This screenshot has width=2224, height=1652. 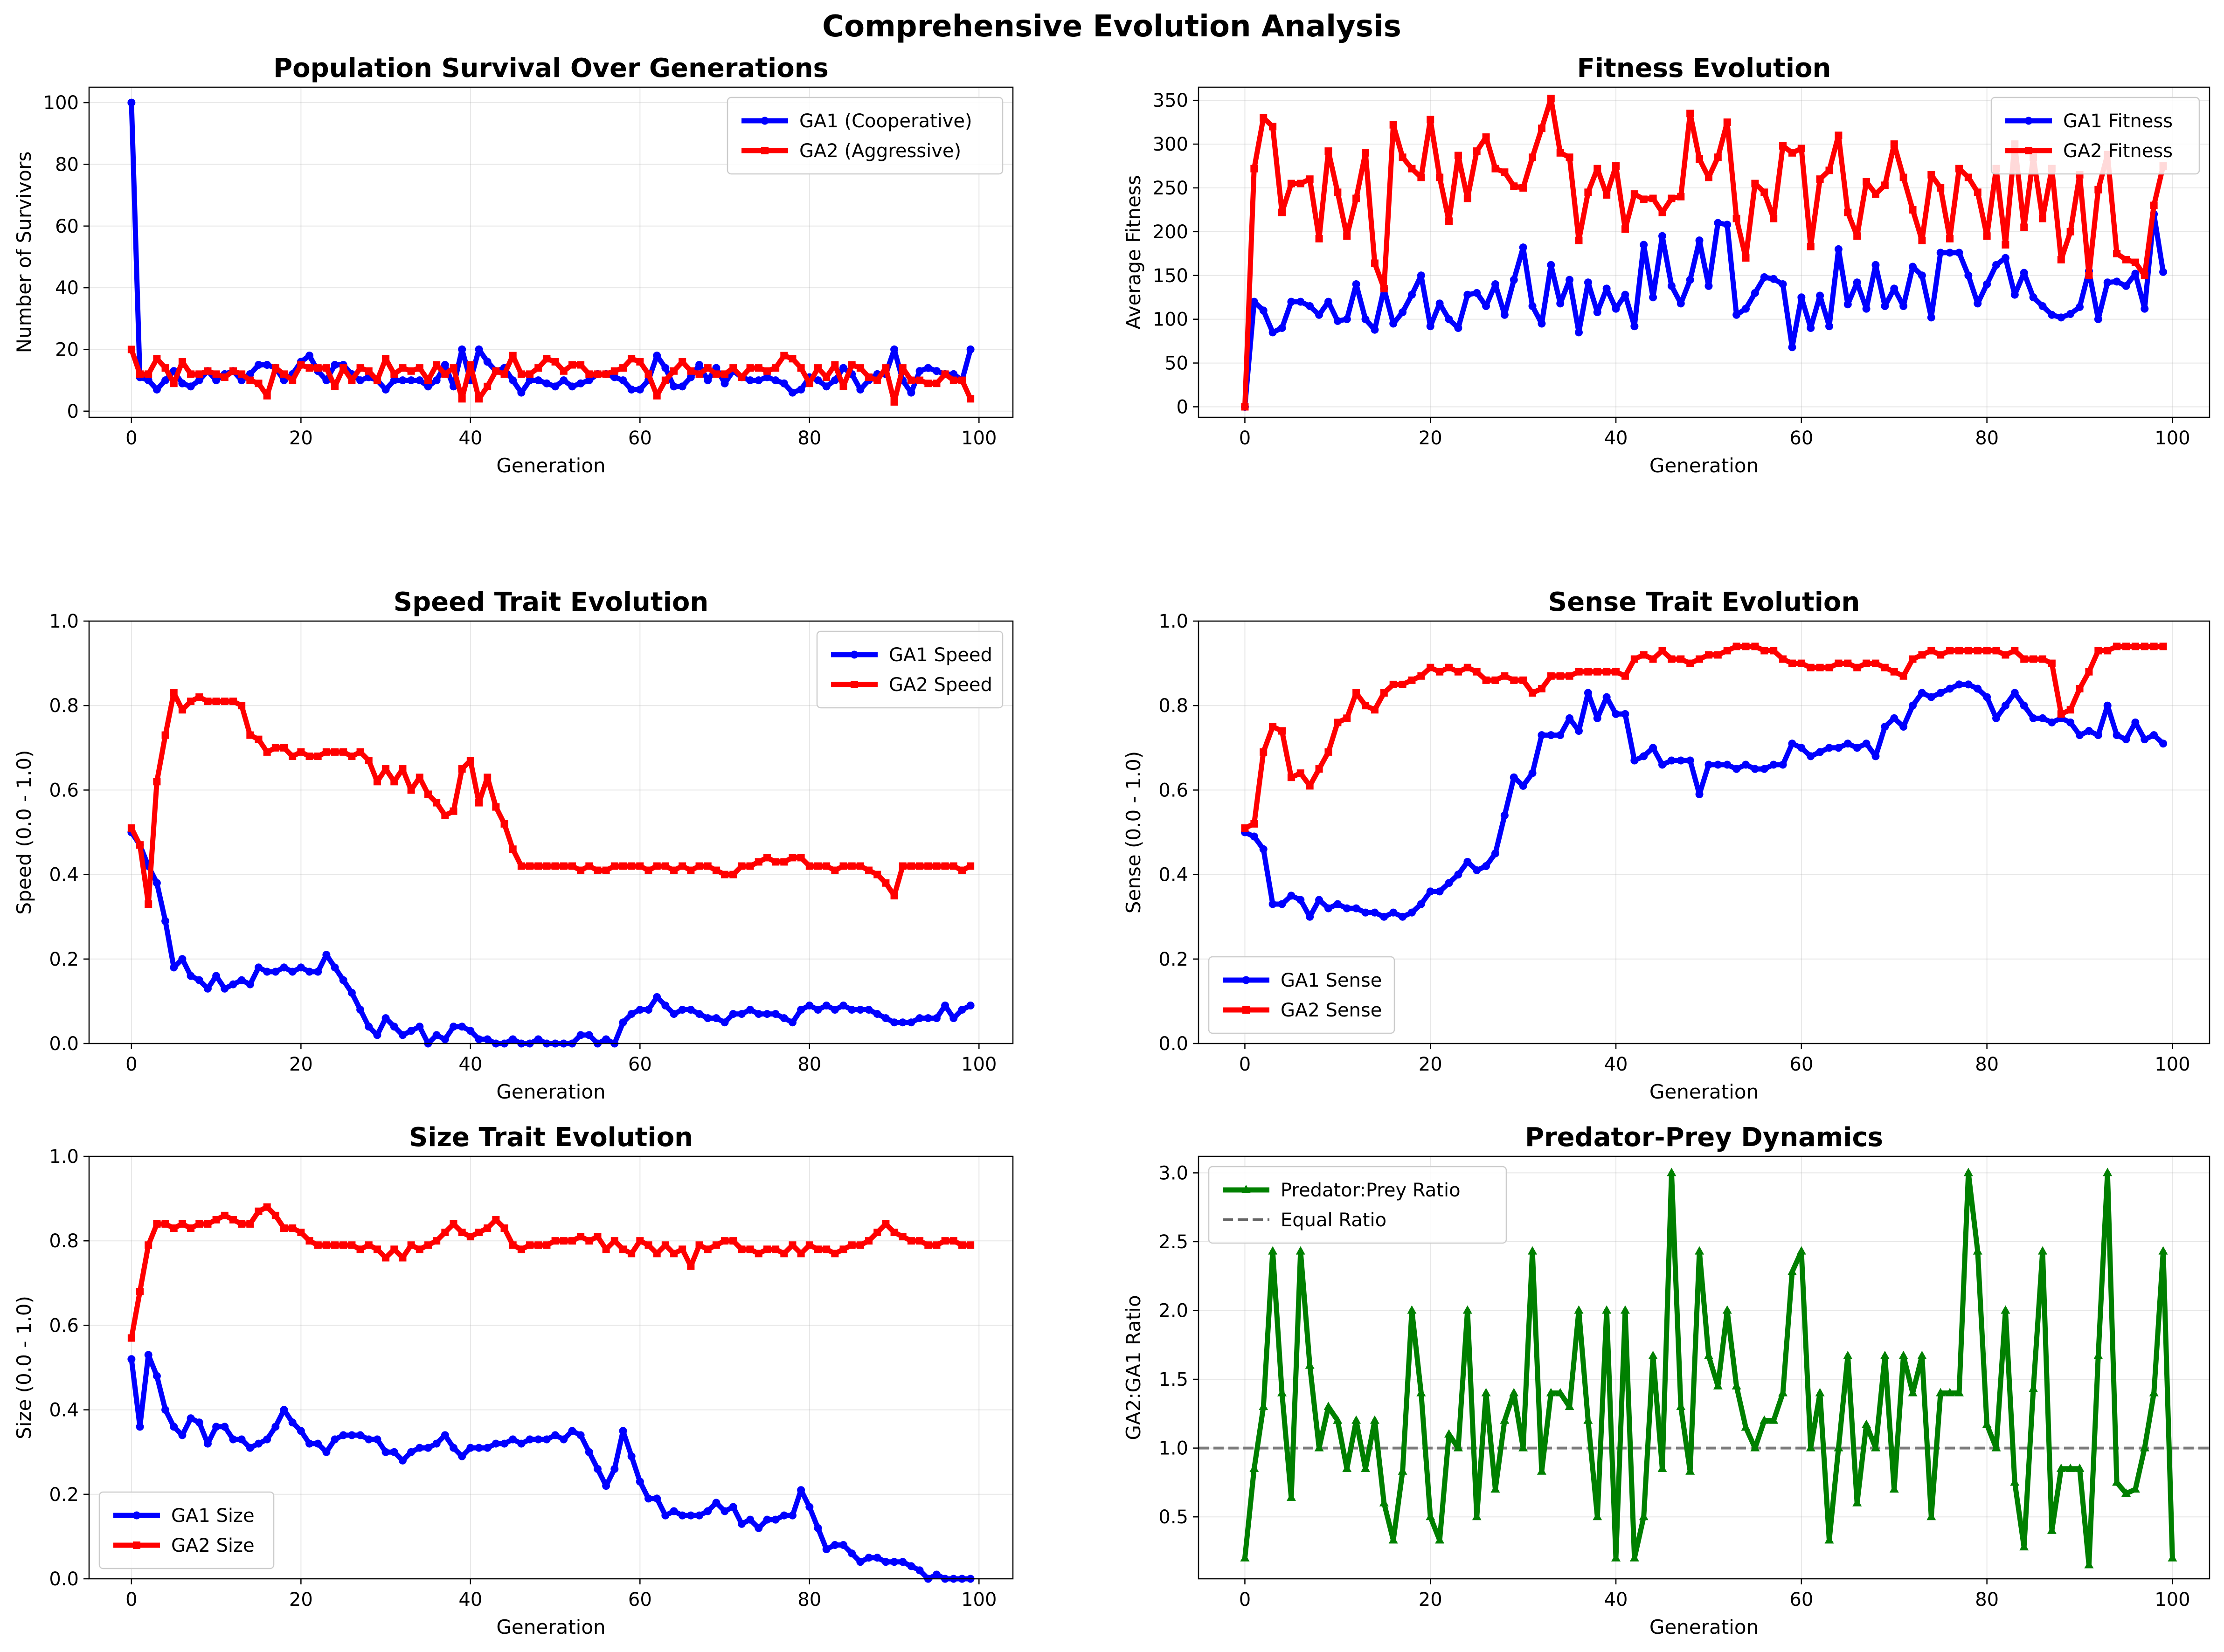 What do you see at coordinates (1173, 1242) in the screenshot?
I see `y-tick-label: 2.5` at bounding box center [1173, 1242].